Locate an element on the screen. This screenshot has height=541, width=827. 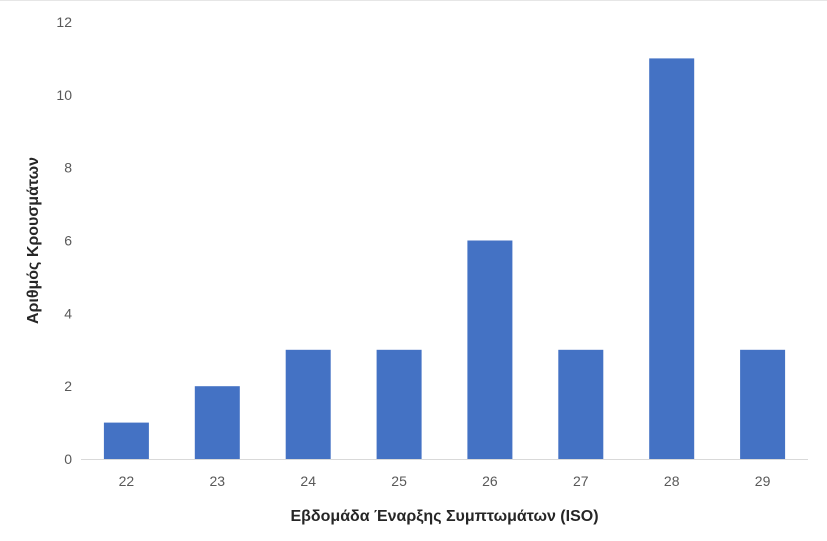
y-tick-label: 4 is located at coordinates (68, 313).